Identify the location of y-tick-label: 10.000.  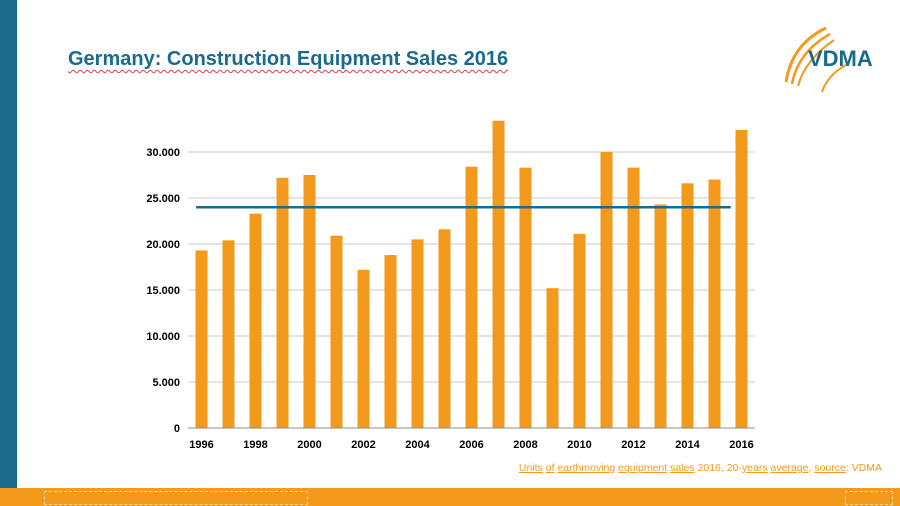
(163, 337).